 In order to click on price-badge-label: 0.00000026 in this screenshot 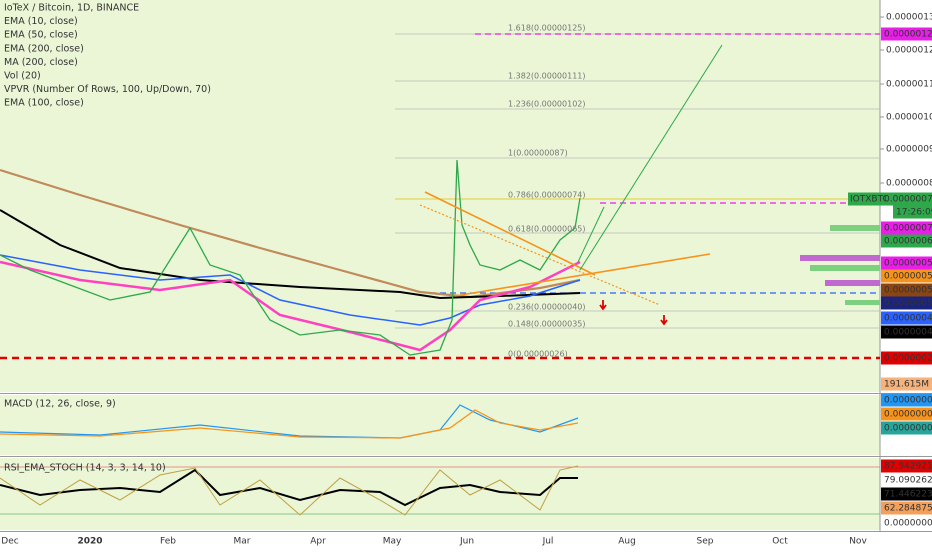, I will do `click(908, 359)`.